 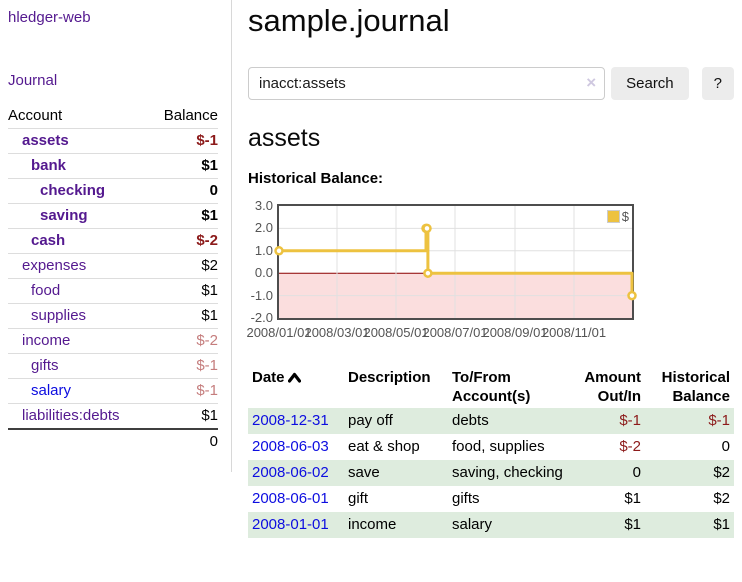 What do you see at coordinates (113, 141) in the screenshot?
I see `account-row: assets $-1` at bounding box center [113, 141].